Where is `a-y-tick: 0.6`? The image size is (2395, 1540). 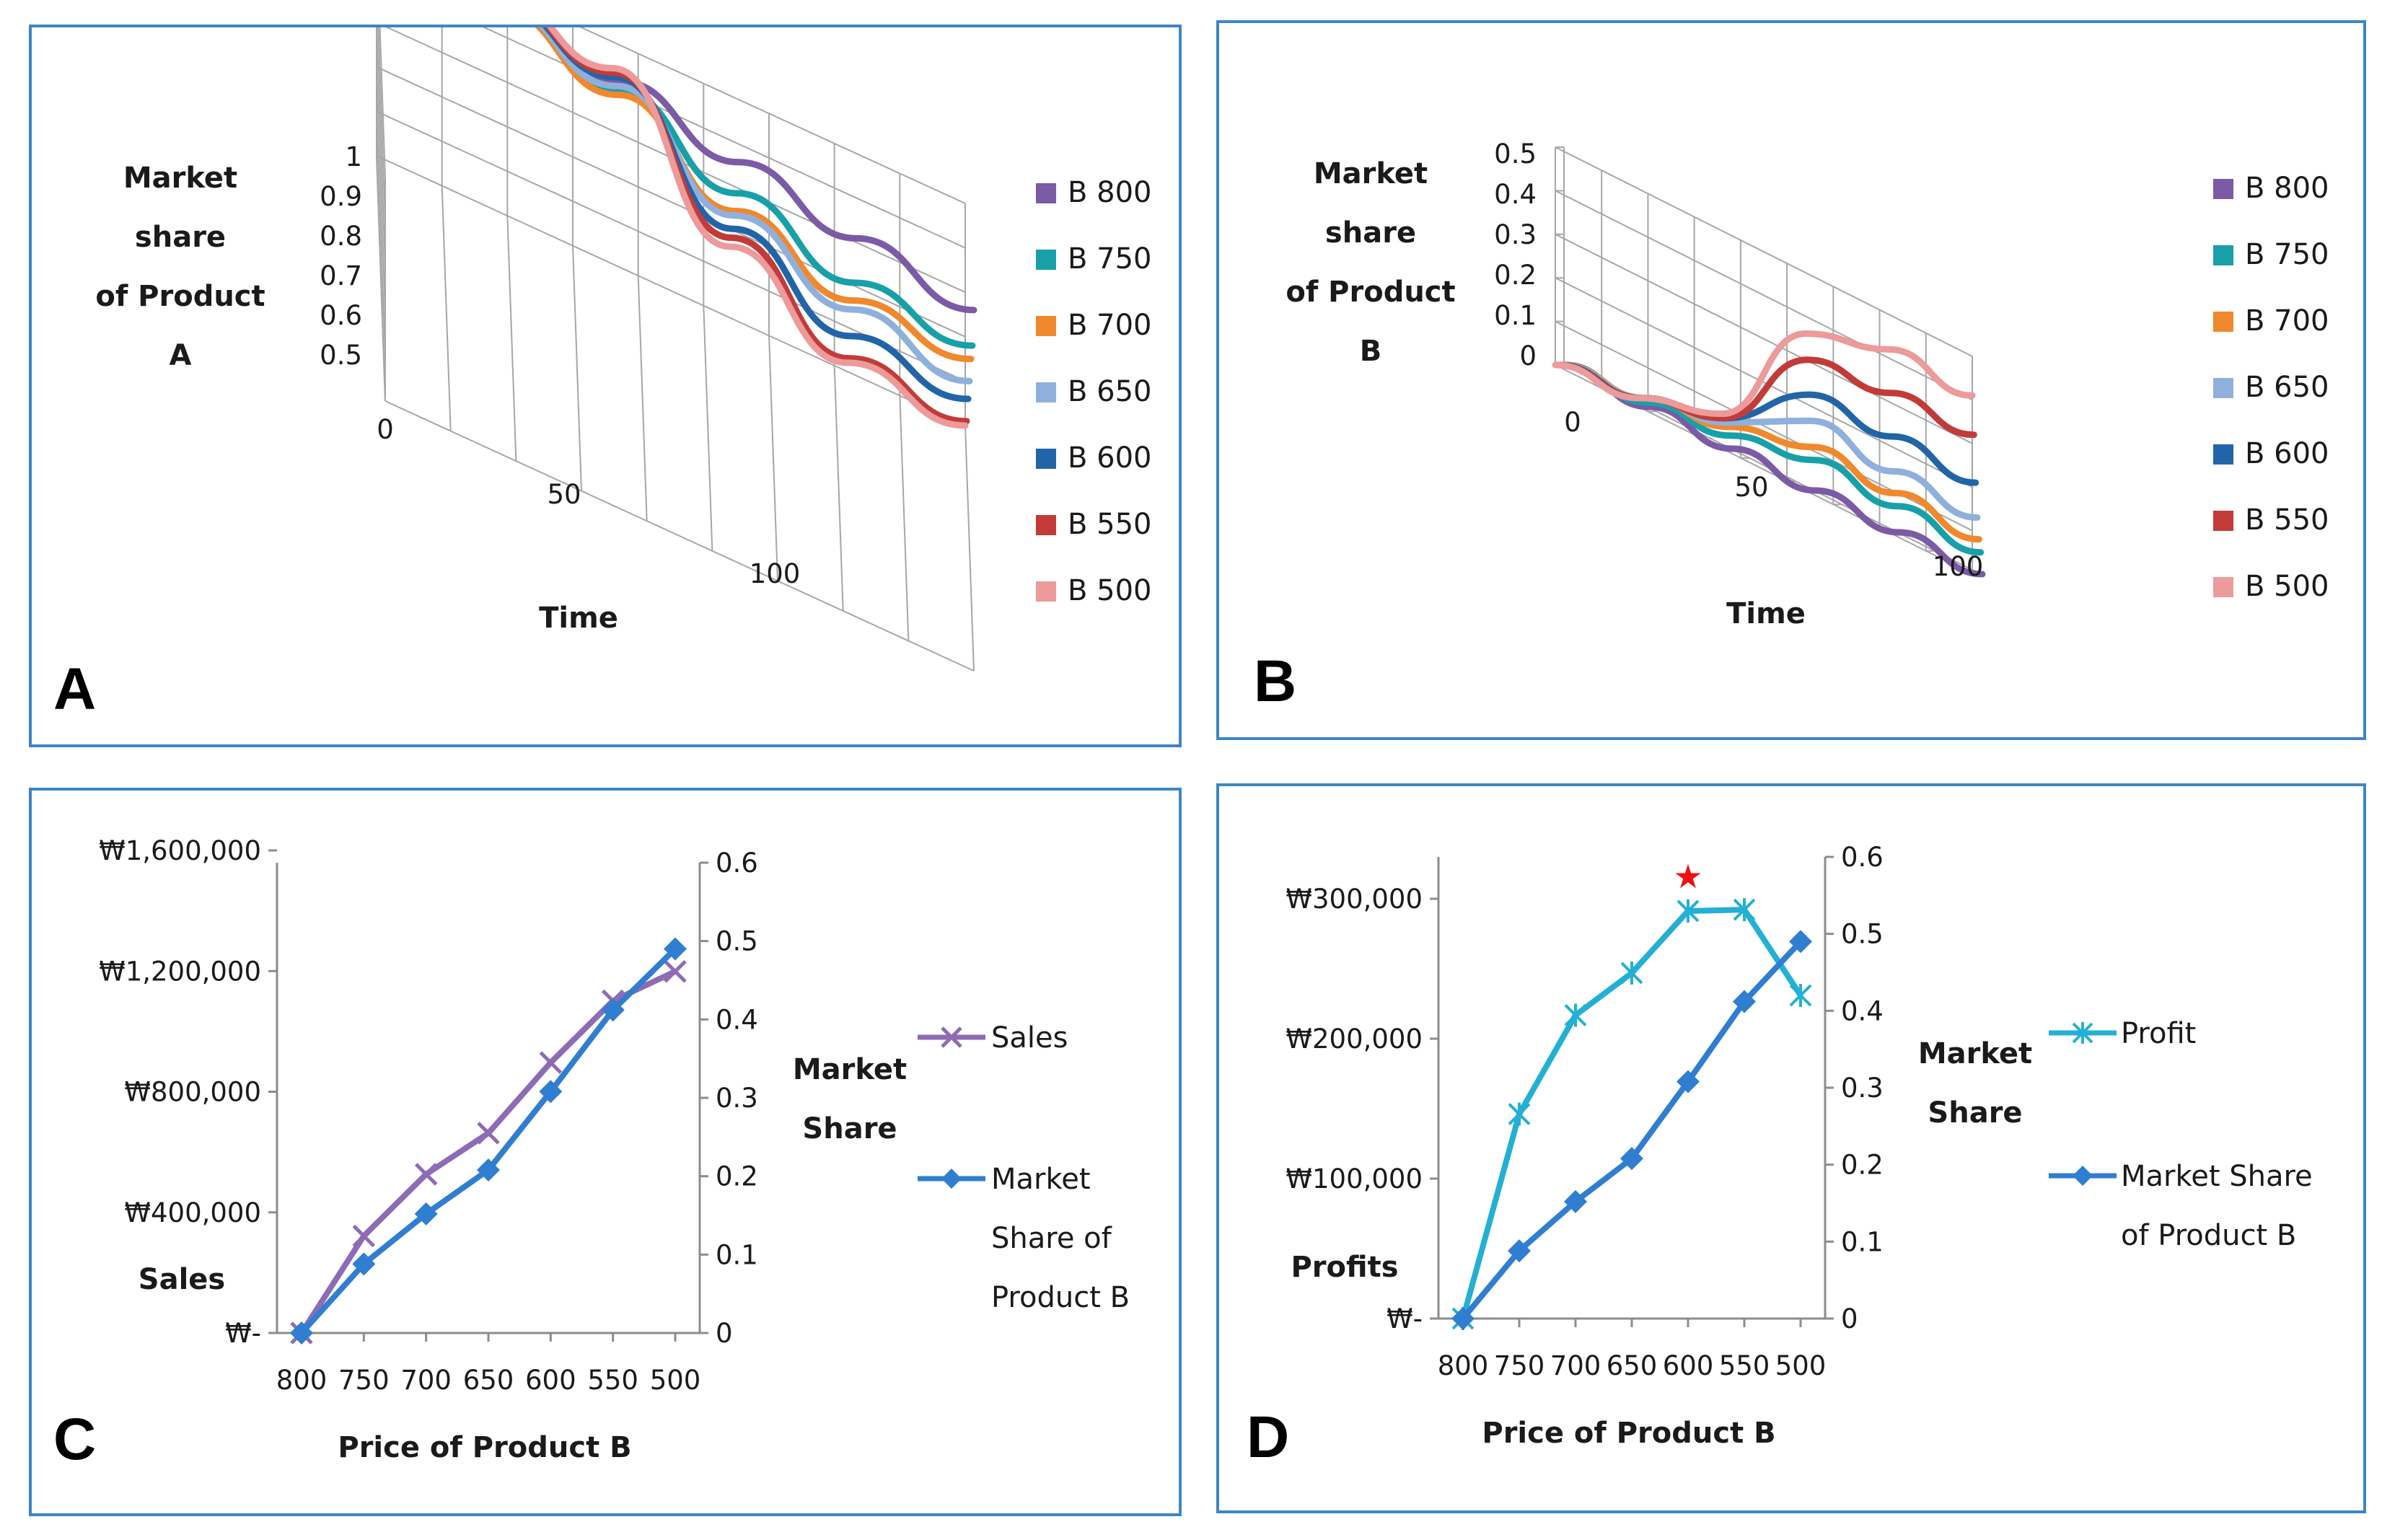
a-y-tick: 0.6 is located at coordinates (341, 316).